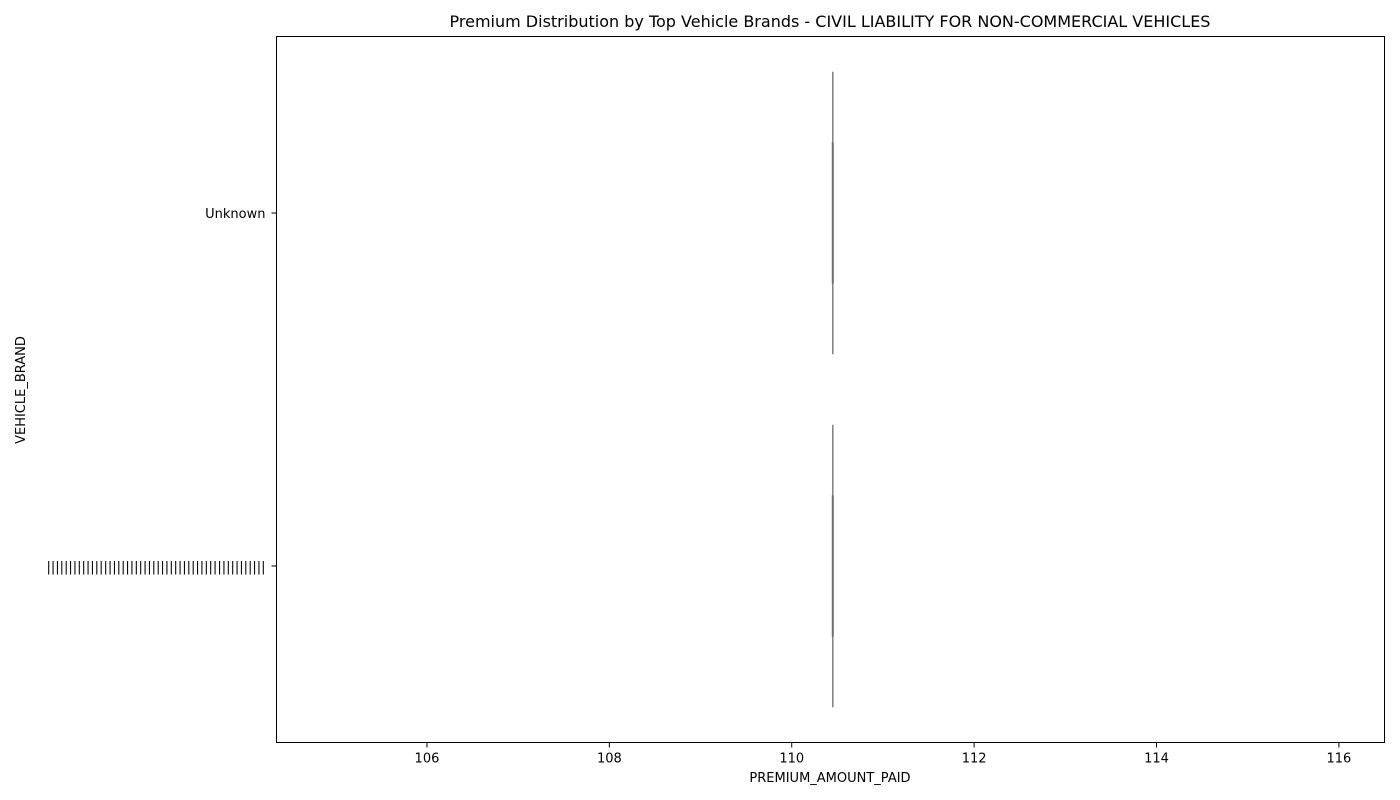  I want to click on x-axis-label: PREMIUM_AMOUNT_PAID, so click(829, 778).